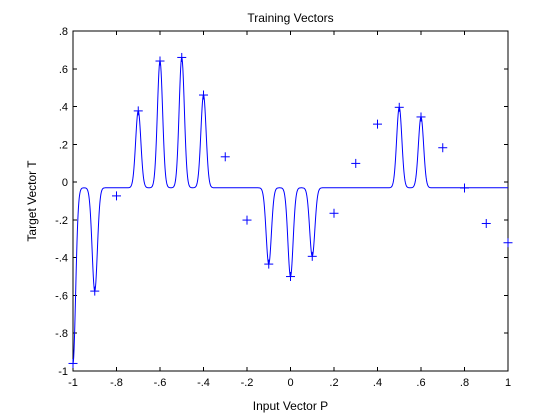  I want to click on y-tick-label: 0, so click(65, 183).